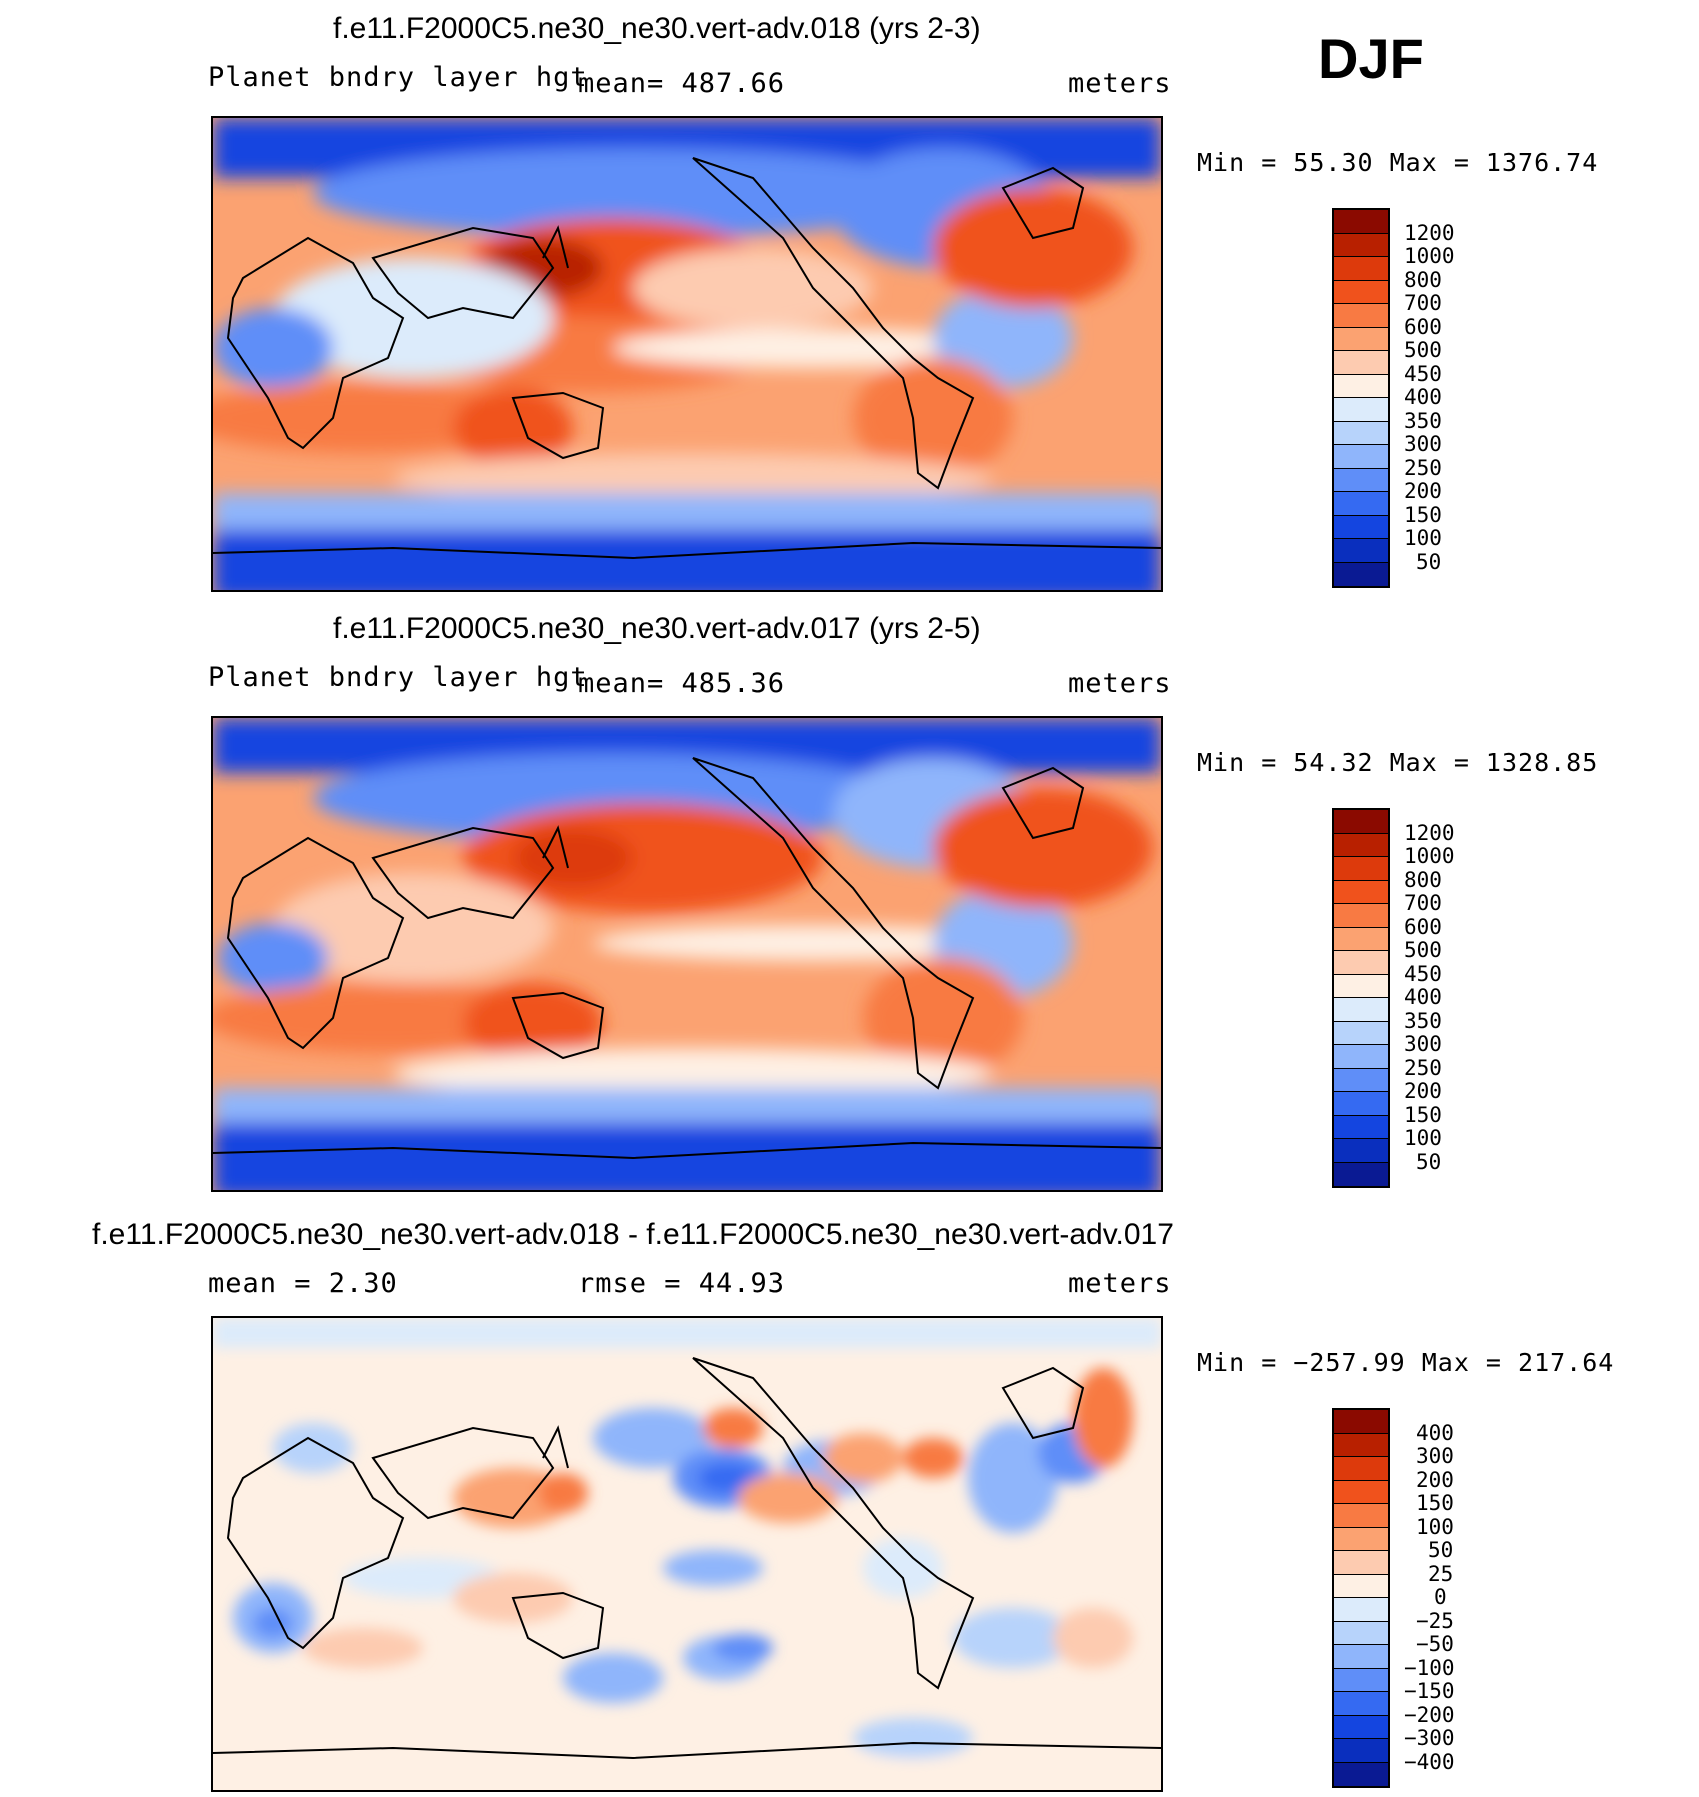 Image resolution: width=1699 pixels, height=1797 pixels. What do you see at coordinates (1429, 1691) in the screenshot?
I see `colorbar-label: −150` at bounding box center [1429, 1691].